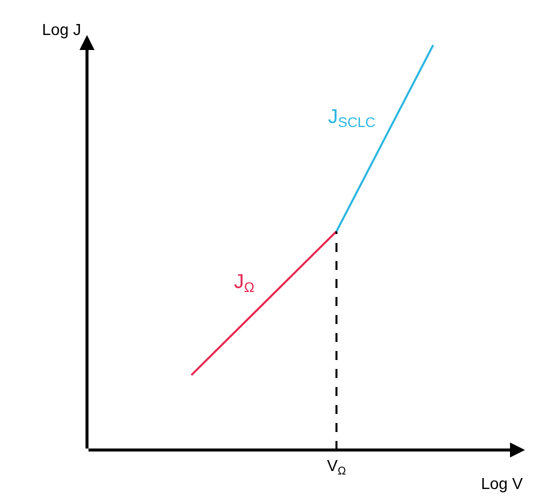  What do you see at coordinates (244, 283) in the screenshot?
I see `series-label: J$_{Ω}$` at bounding box center [244, 283].